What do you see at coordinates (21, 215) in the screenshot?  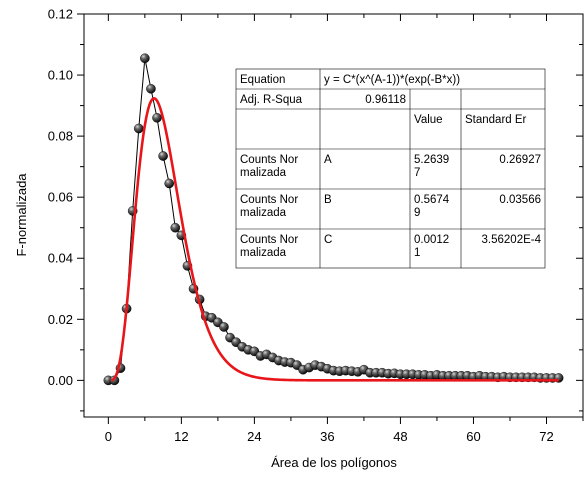 I see `y-axis-title: F-normalizada` at bounding box center [21, 215].